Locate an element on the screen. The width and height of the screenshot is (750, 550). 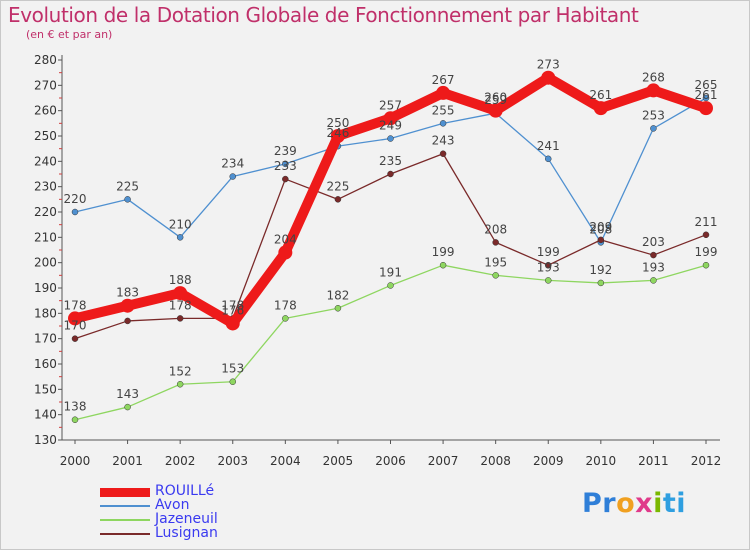
y-tick-label: 230 is located at coordinates (45, 187).